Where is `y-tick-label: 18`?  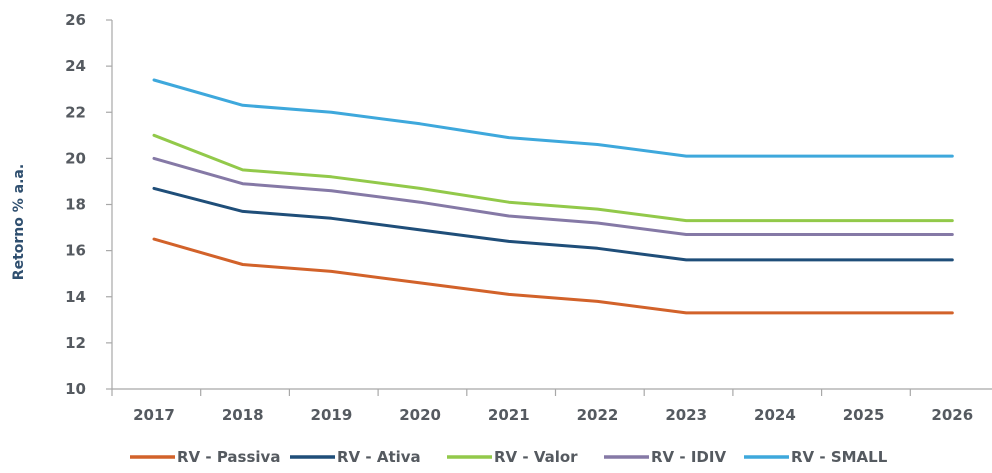
y-tick-label: 18 is located at coordinates (75, 205).